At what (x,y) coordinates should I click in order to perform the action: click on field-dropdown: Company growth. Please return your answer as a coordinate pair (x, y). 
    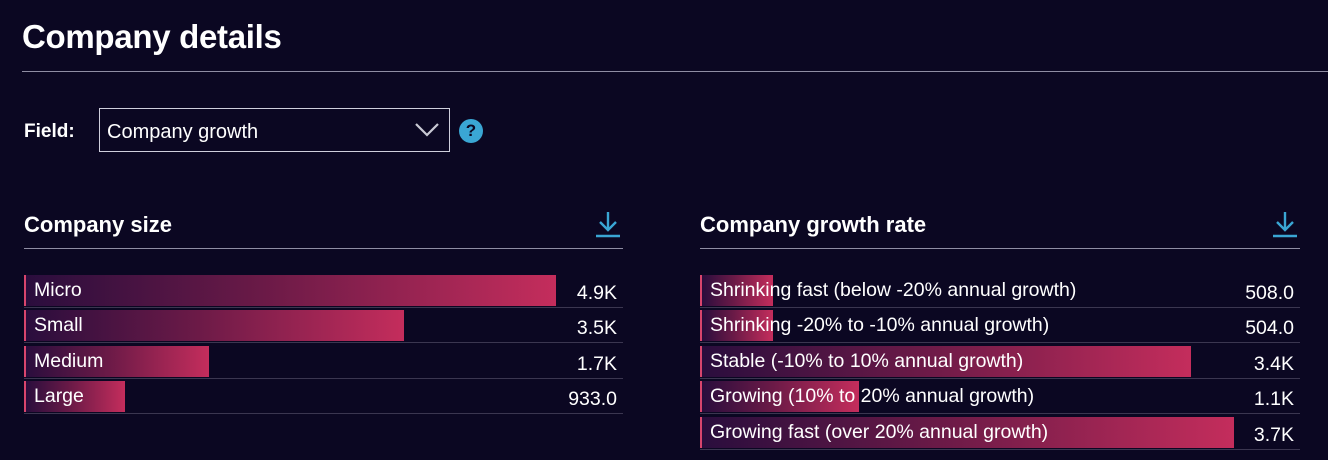
    Looking at the image, I should click on (274, 130).